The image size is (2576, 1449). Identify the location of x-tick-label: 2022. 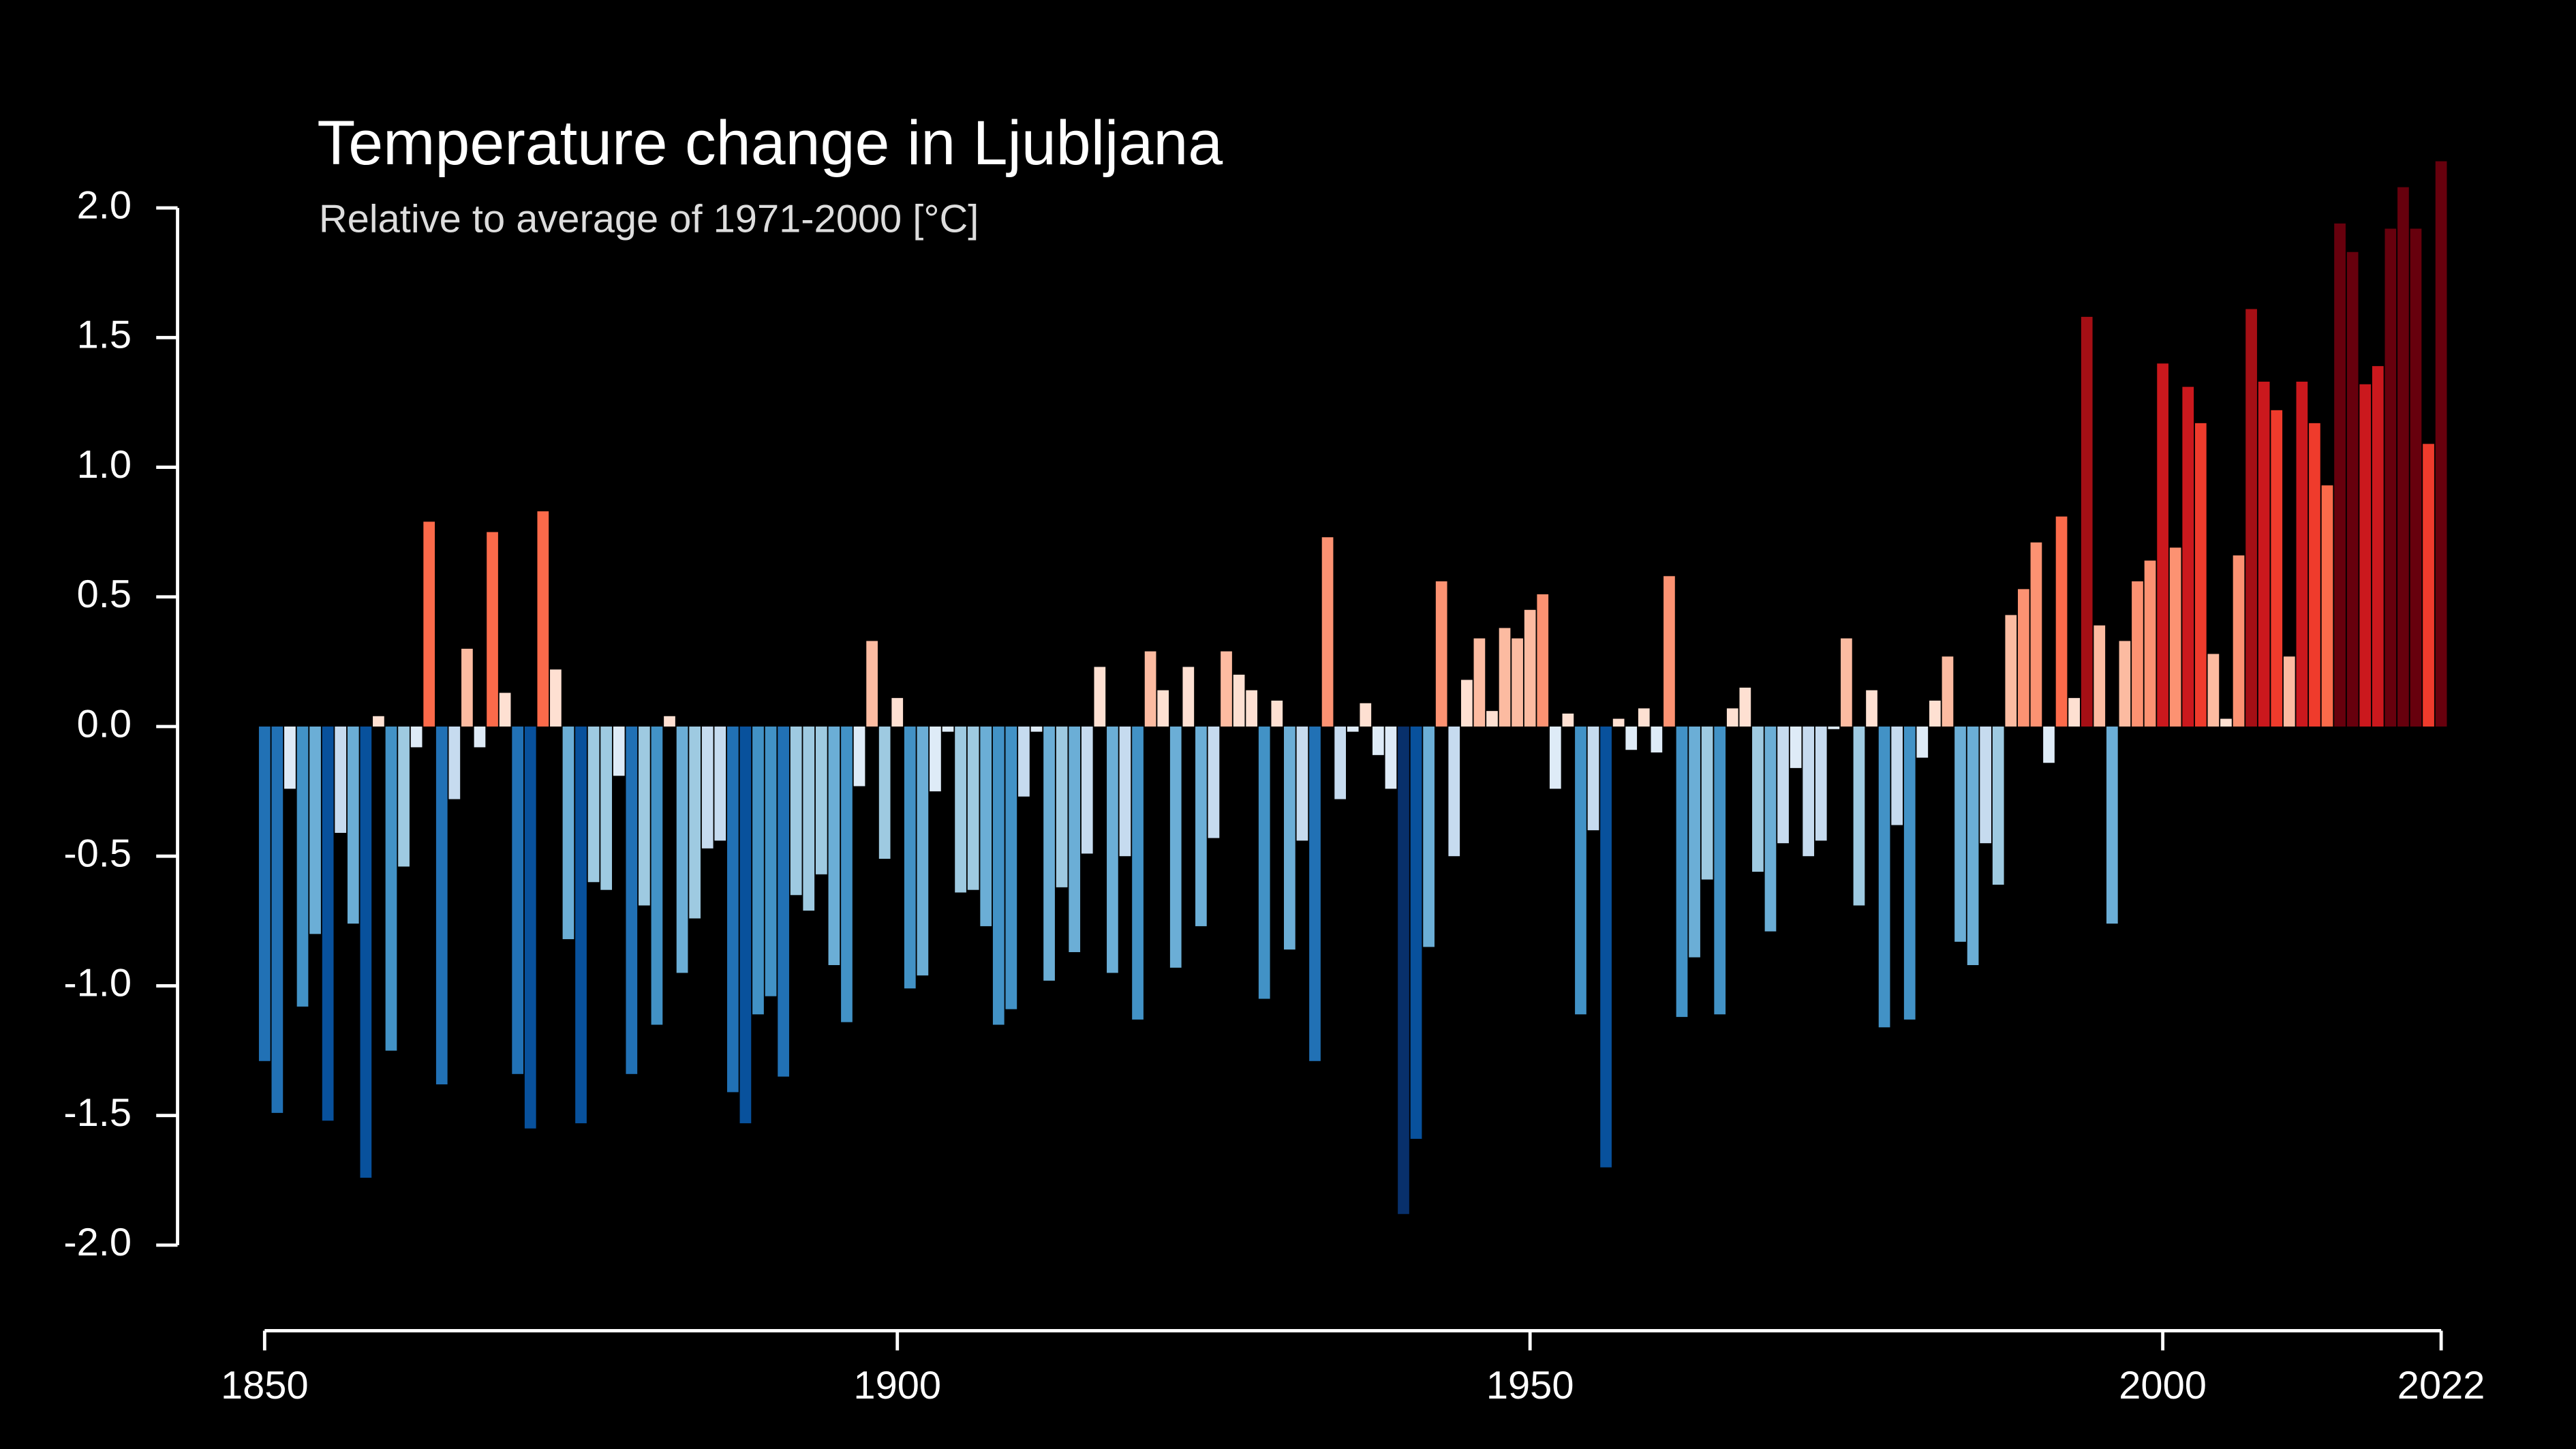
(2441, 1385).